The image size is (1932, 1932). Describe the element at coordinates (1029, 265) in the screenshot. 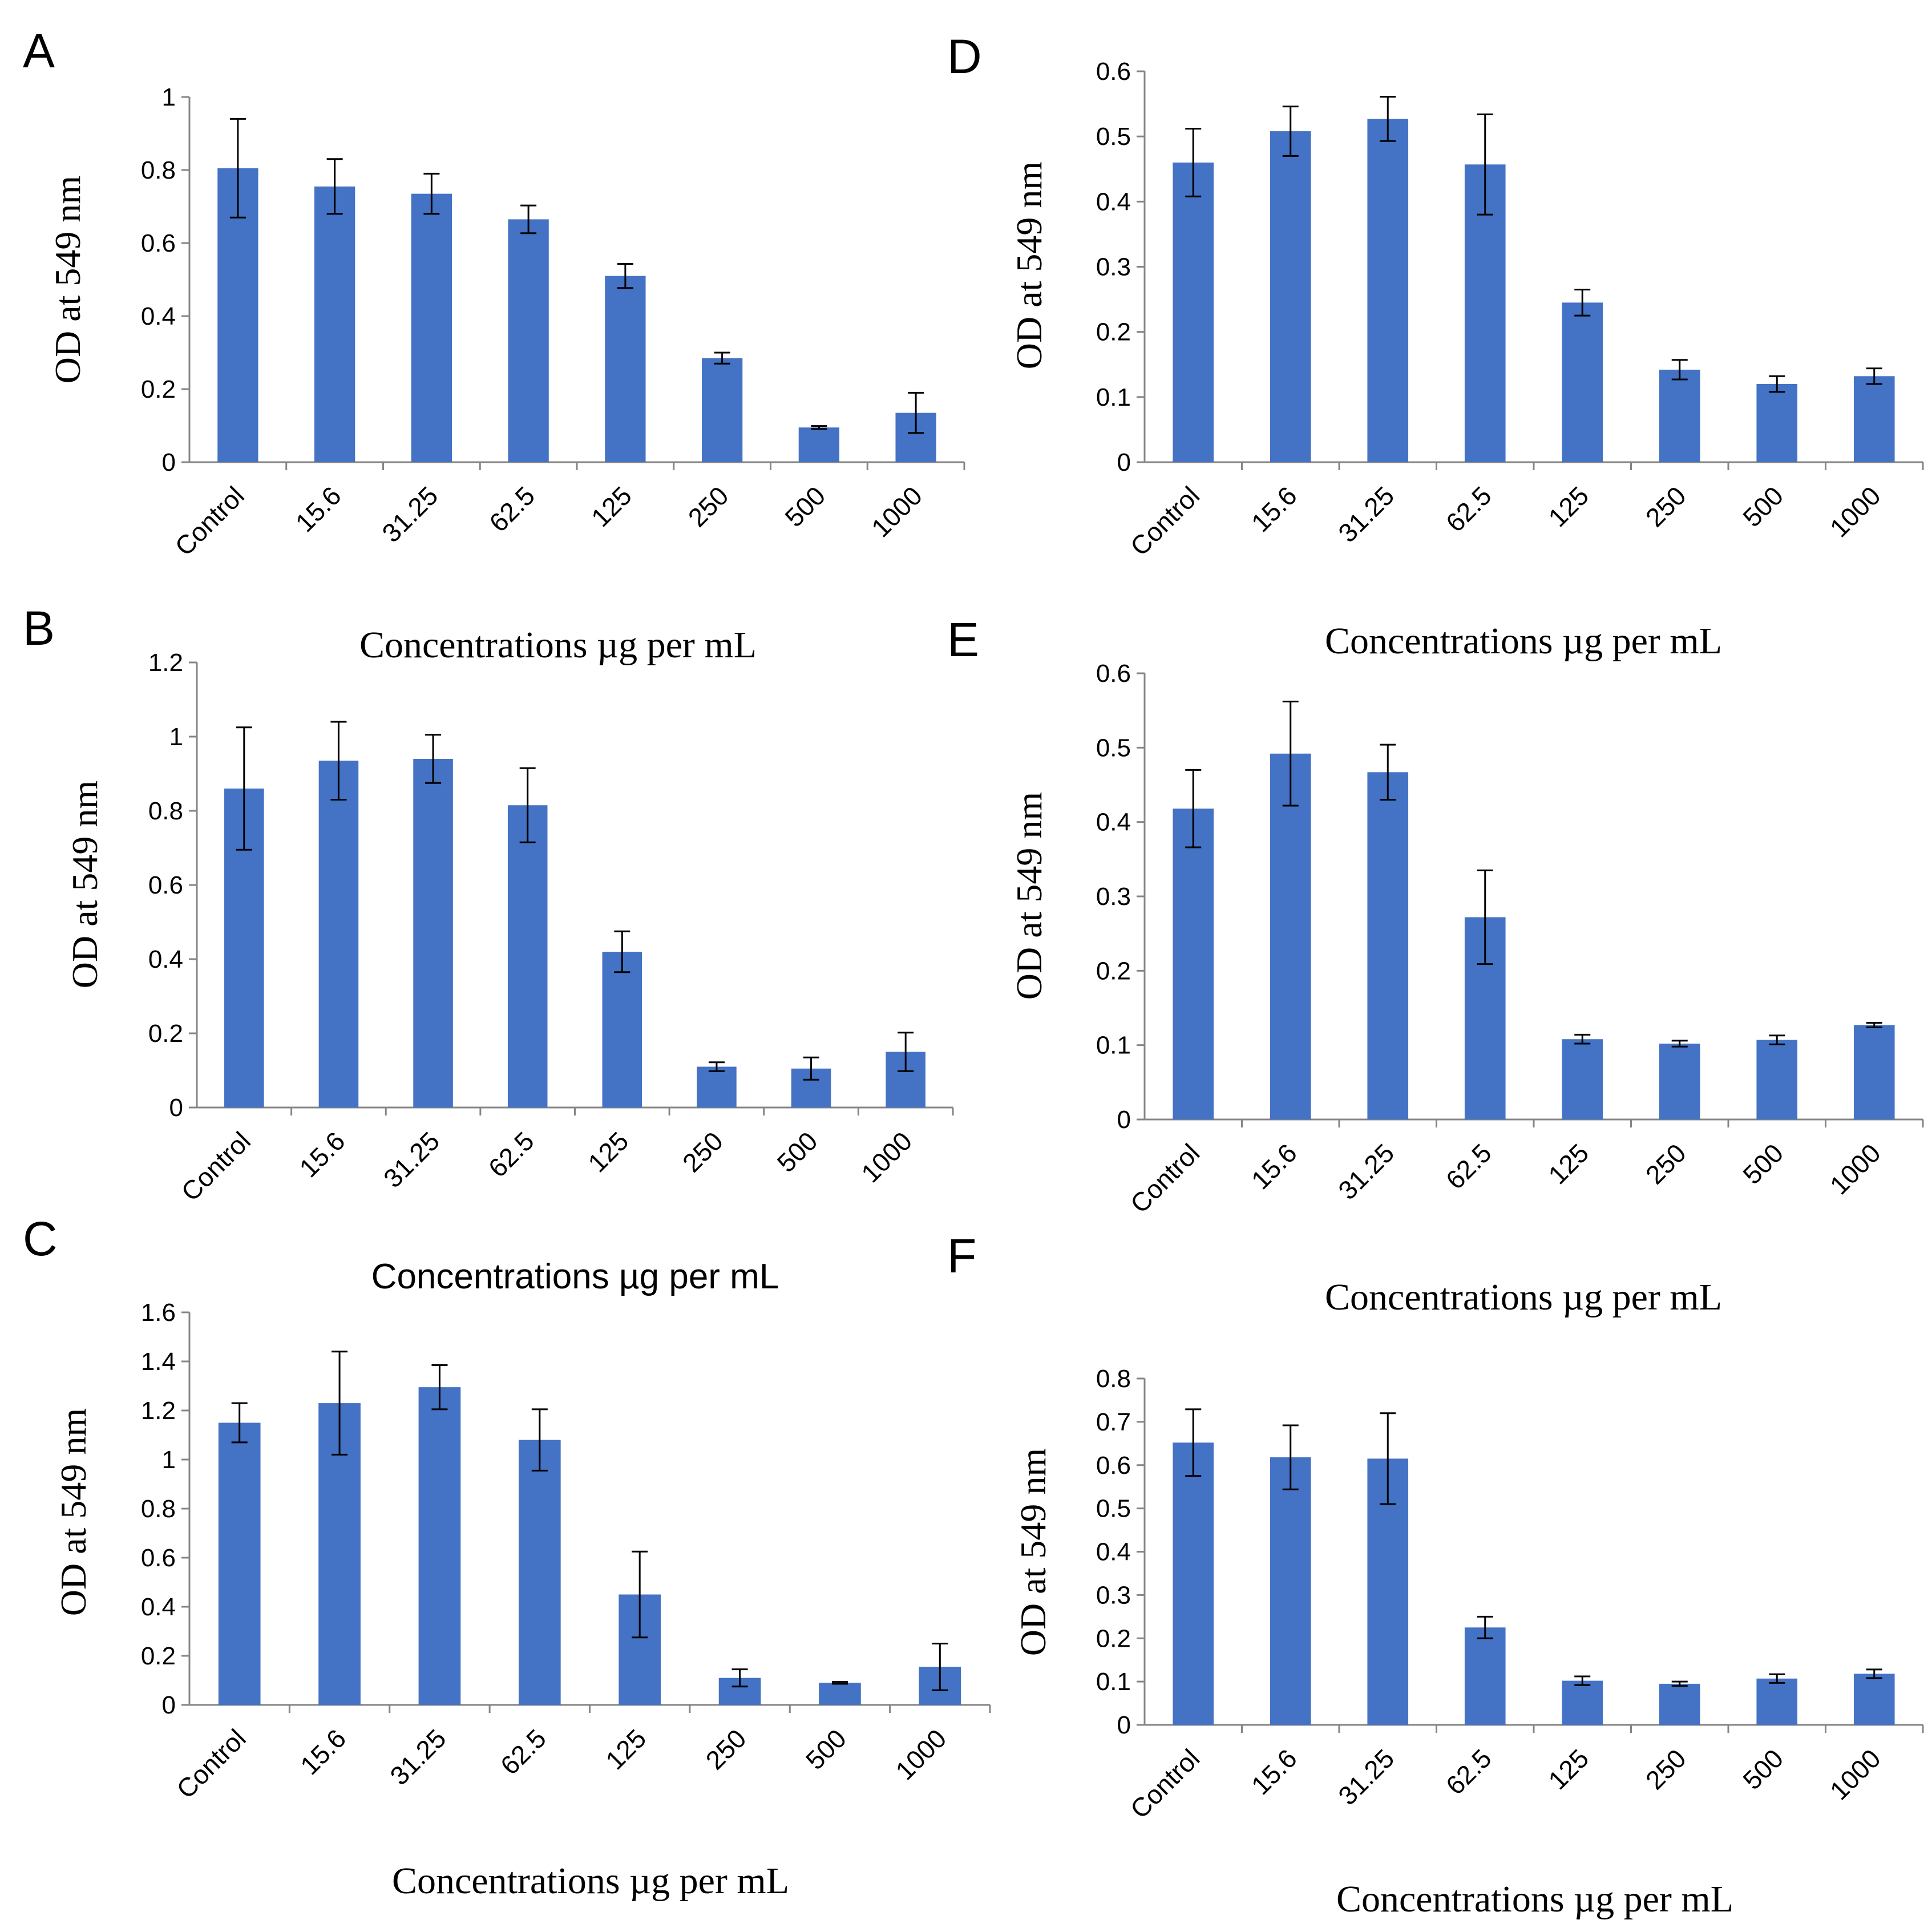

I see `y-axis-title-d: OD at 549 nm` at that location.